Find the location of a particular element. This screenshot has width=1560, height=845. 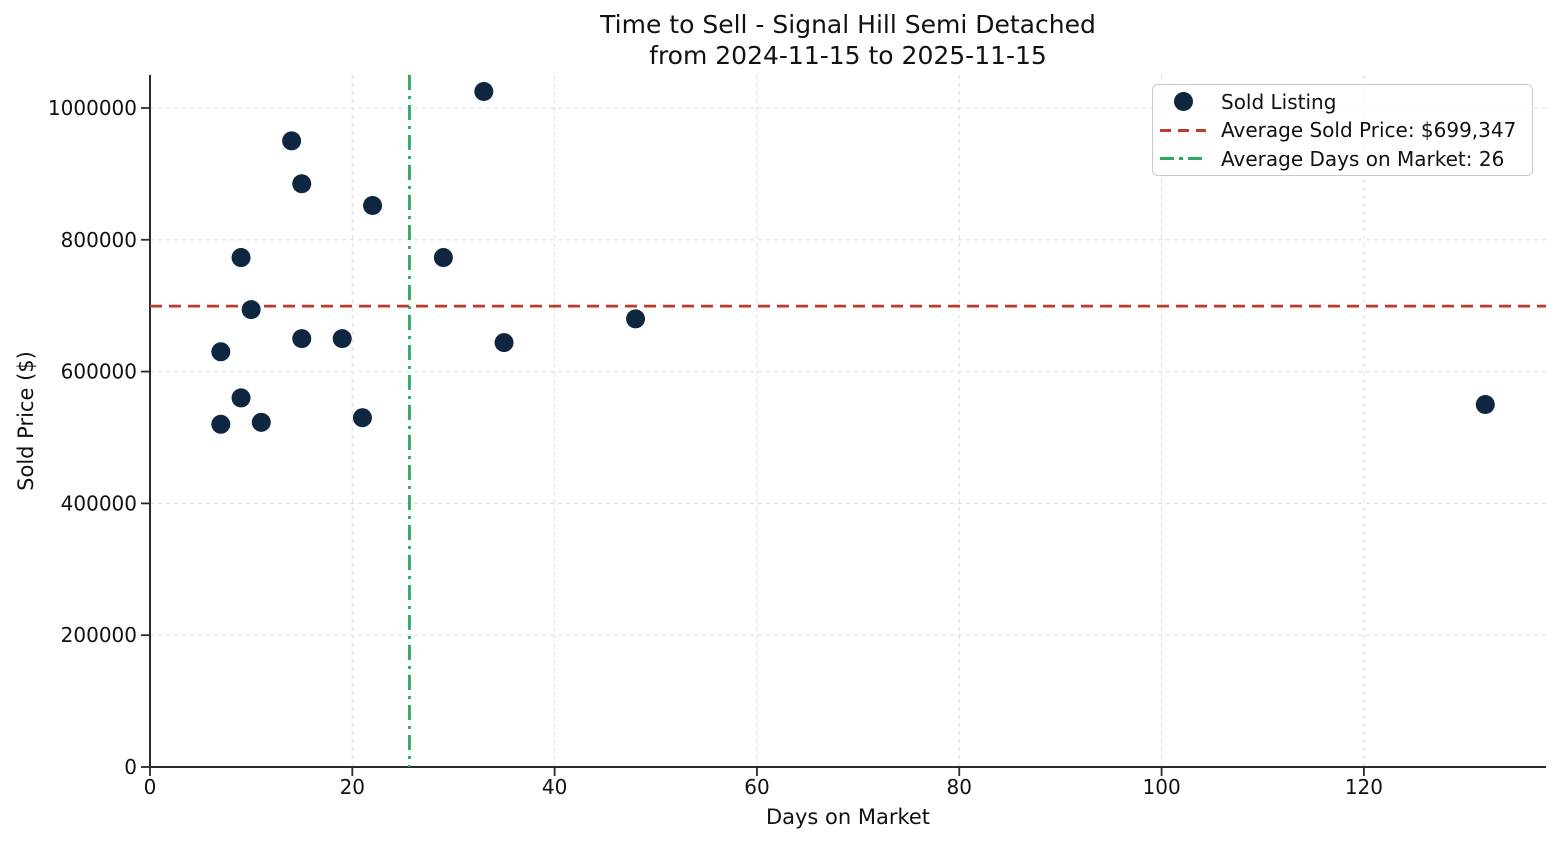

average-price-dashed-line-icon is located at coordinates (1183, 130).